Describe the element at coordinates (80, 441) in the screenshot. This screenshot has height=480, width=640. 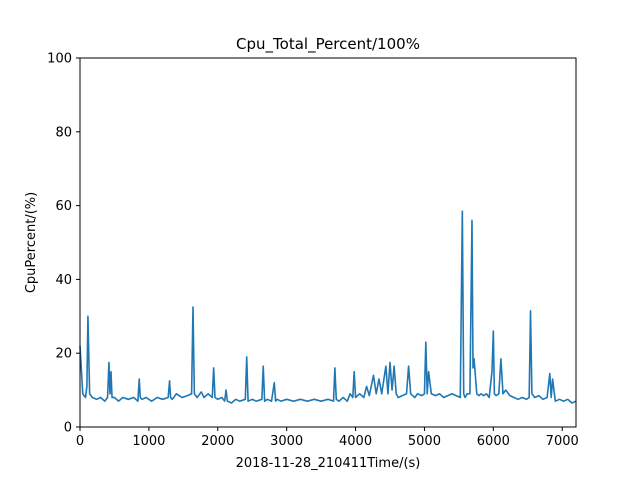
I see `x-tick-label: 0` at that location.